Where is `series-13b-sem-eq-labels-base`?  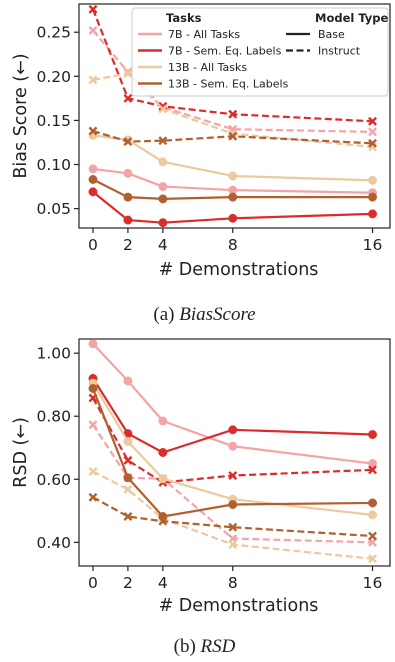 series-13b-sem-eq-labels-base is located at coordinates (232, 189).